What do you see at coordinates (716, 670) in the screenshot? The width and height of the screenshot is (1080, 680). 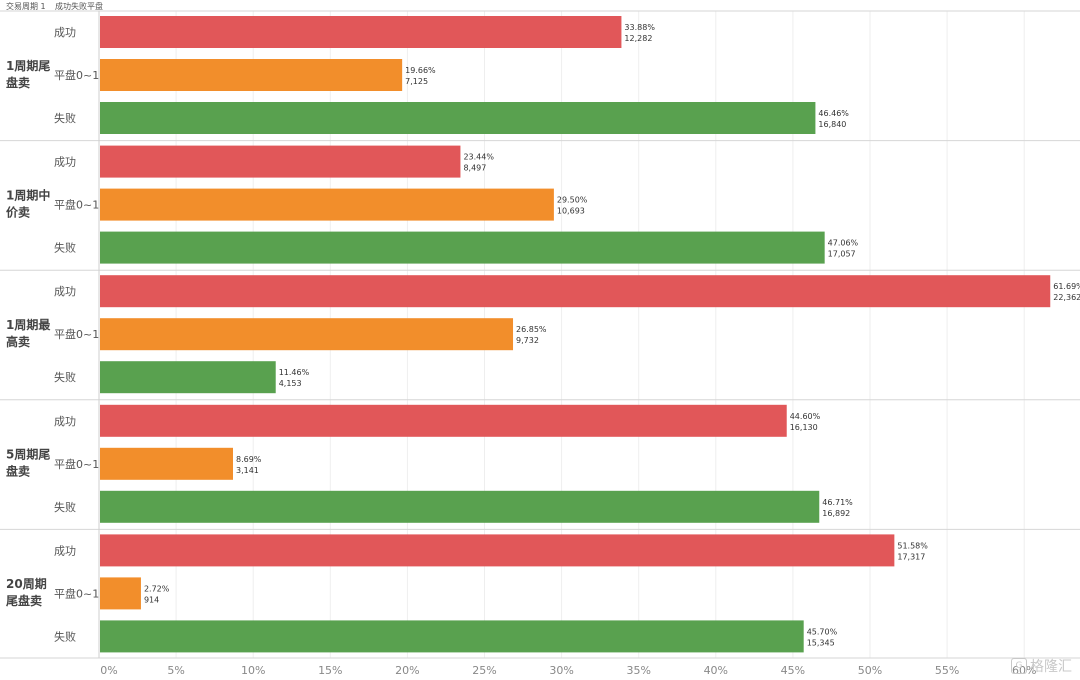 I see `x-tick-label: 40%` at bounding box center [716, 670].